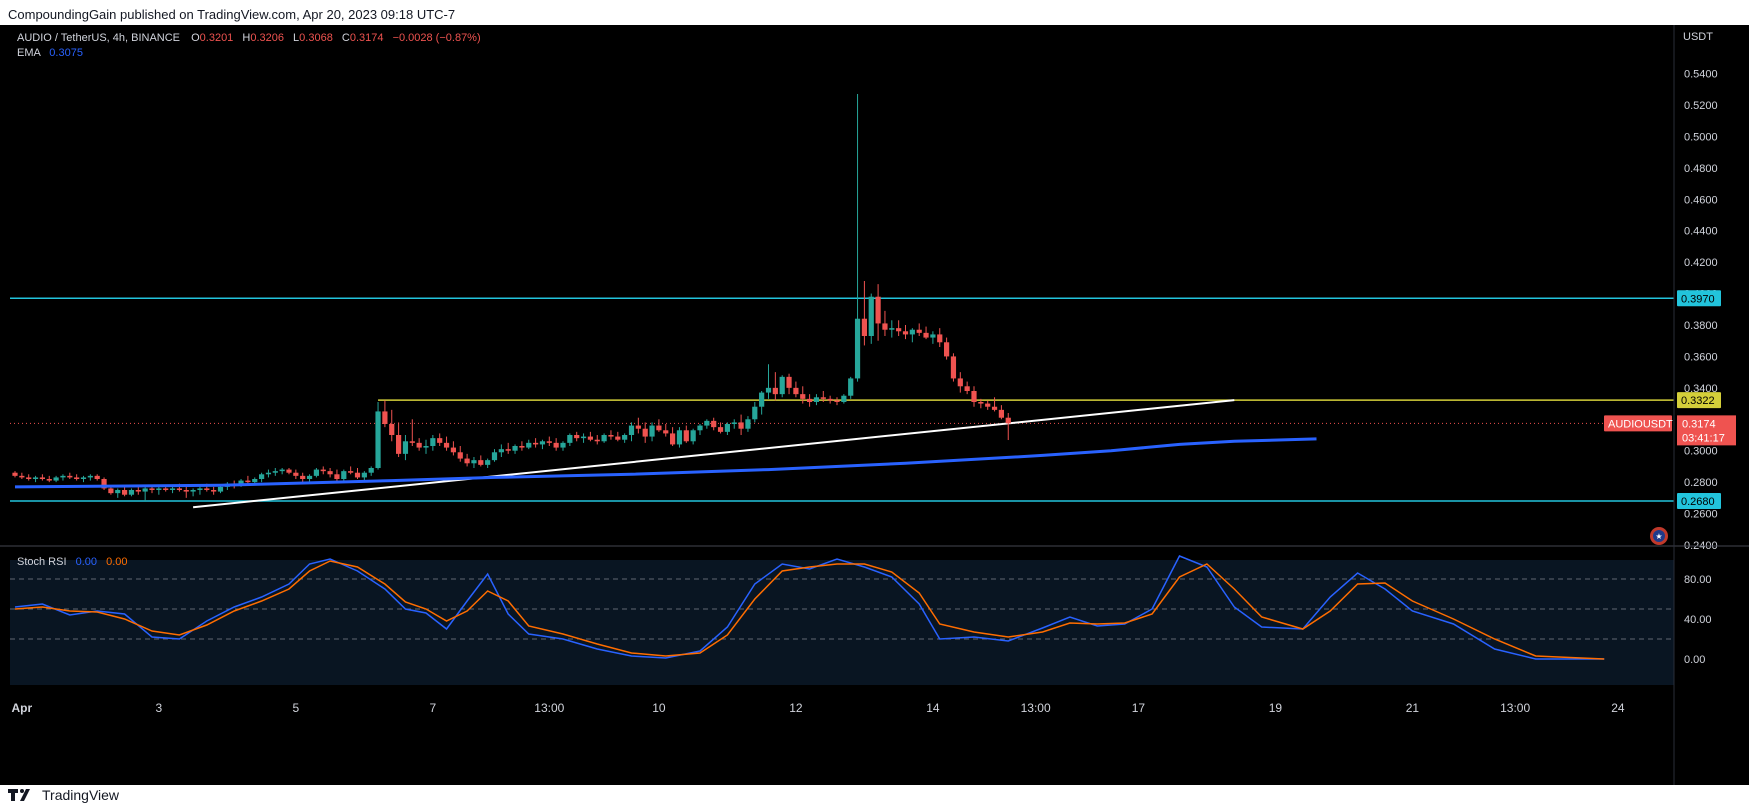  What do you see at coordinates (713, 454) in the screenshot?
I see `trendline` at bounding box center [713, 454].